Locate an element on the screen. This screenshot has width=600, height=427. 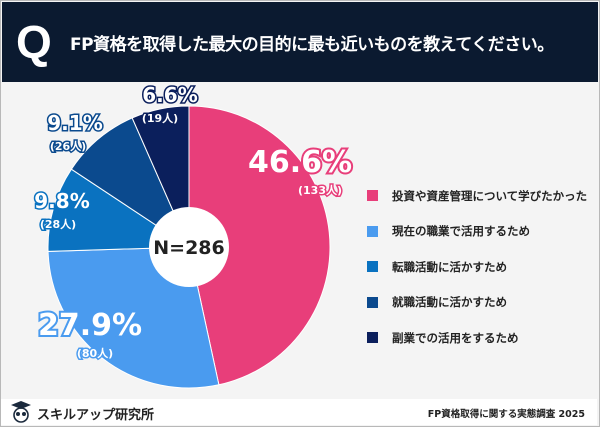
legend-label: 副業での活用をするため is located at coordinates (455, 337).